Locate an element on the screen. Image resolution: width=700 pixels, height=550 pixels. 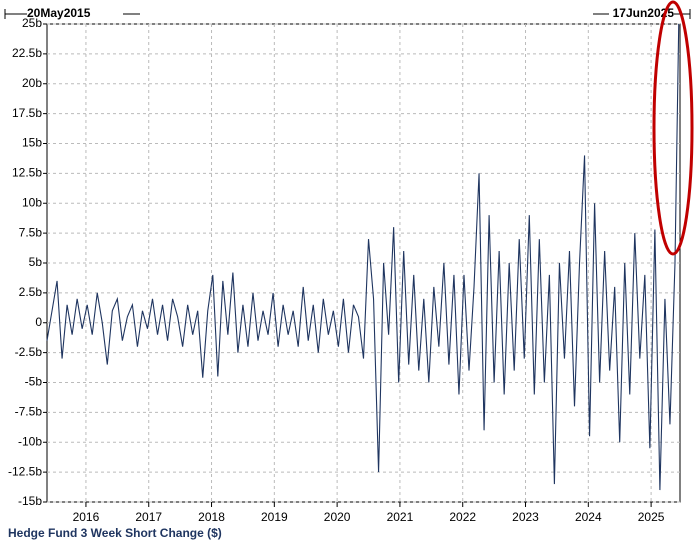
x-tick-label: 2025 is located at coordinates (651, 517).